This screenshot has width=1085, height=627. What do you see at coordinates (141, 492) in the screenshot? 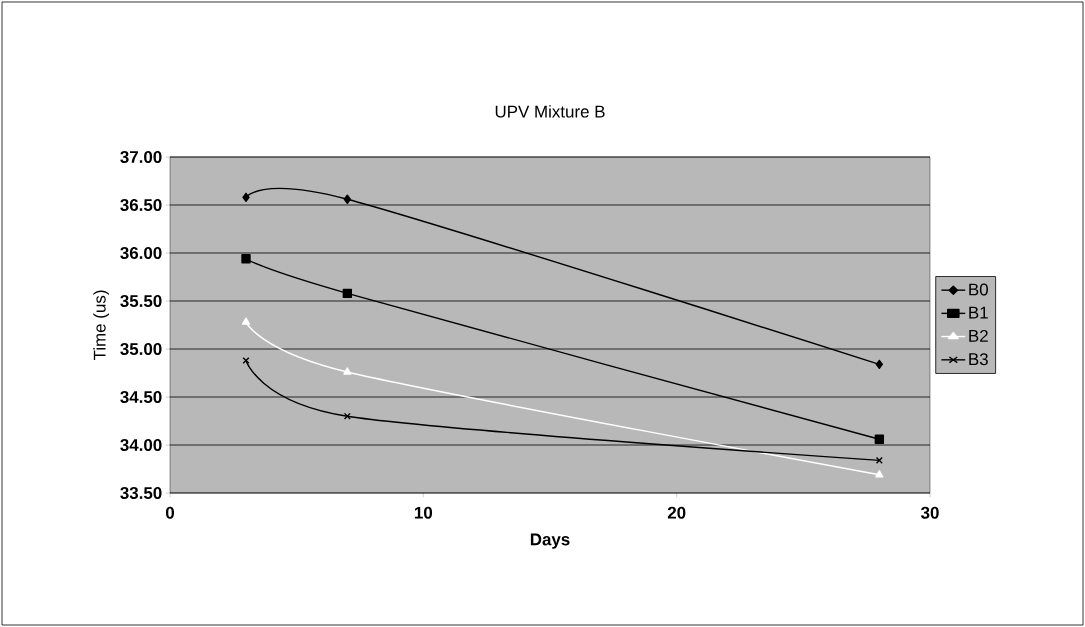
I see `y-tick-label: 33.50` at bounding box center [141, 492].